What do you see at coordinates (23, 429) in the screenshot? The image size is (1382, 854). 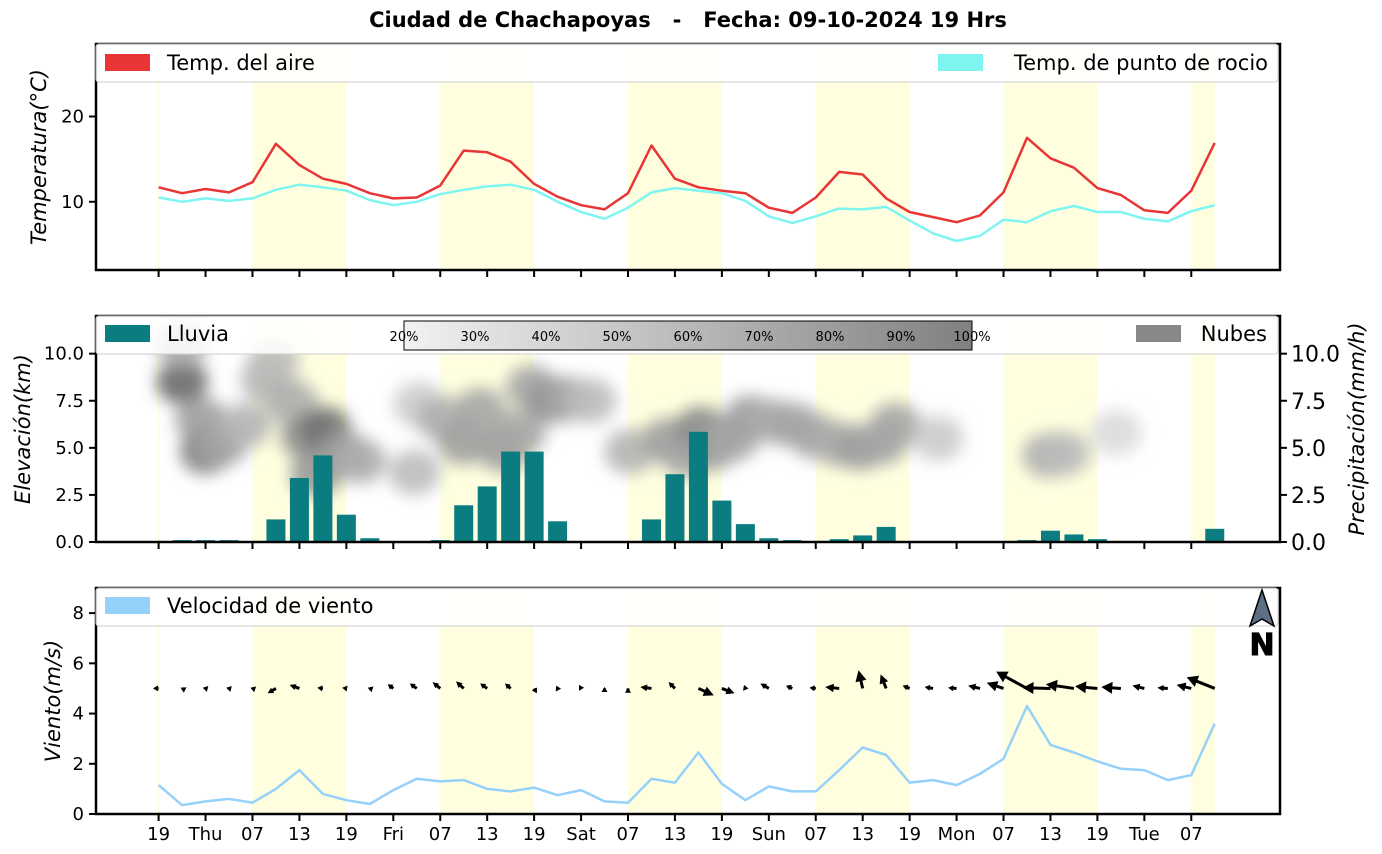 I see `elevation-axis-label: Elevación(km)` at bounding box center [23, 429].